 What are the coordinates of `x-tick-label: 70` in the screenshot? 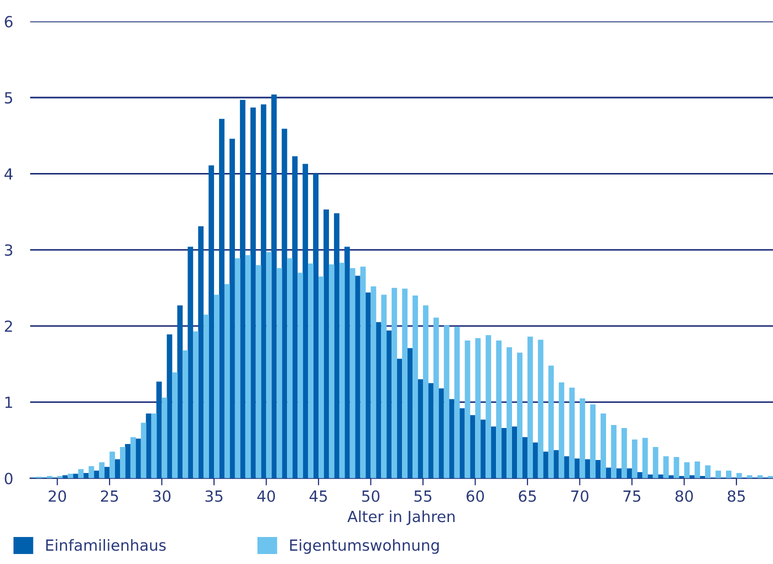 It's located at (579, 496).